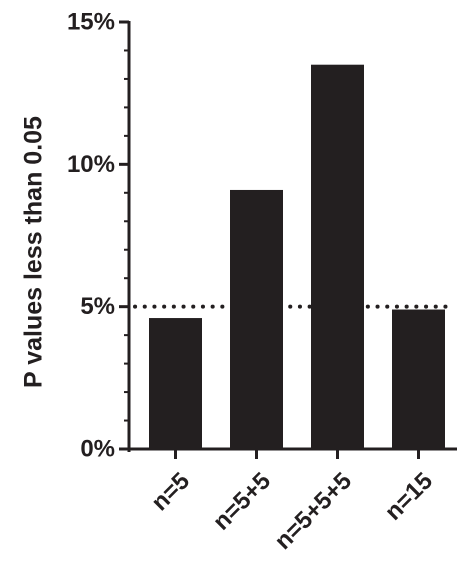 The width and height of the screenshot is (457, 562). Describe the element at coordinates (314, 511) in the screenshot. I see `x-tick-label: n=5+5+5` at that location.